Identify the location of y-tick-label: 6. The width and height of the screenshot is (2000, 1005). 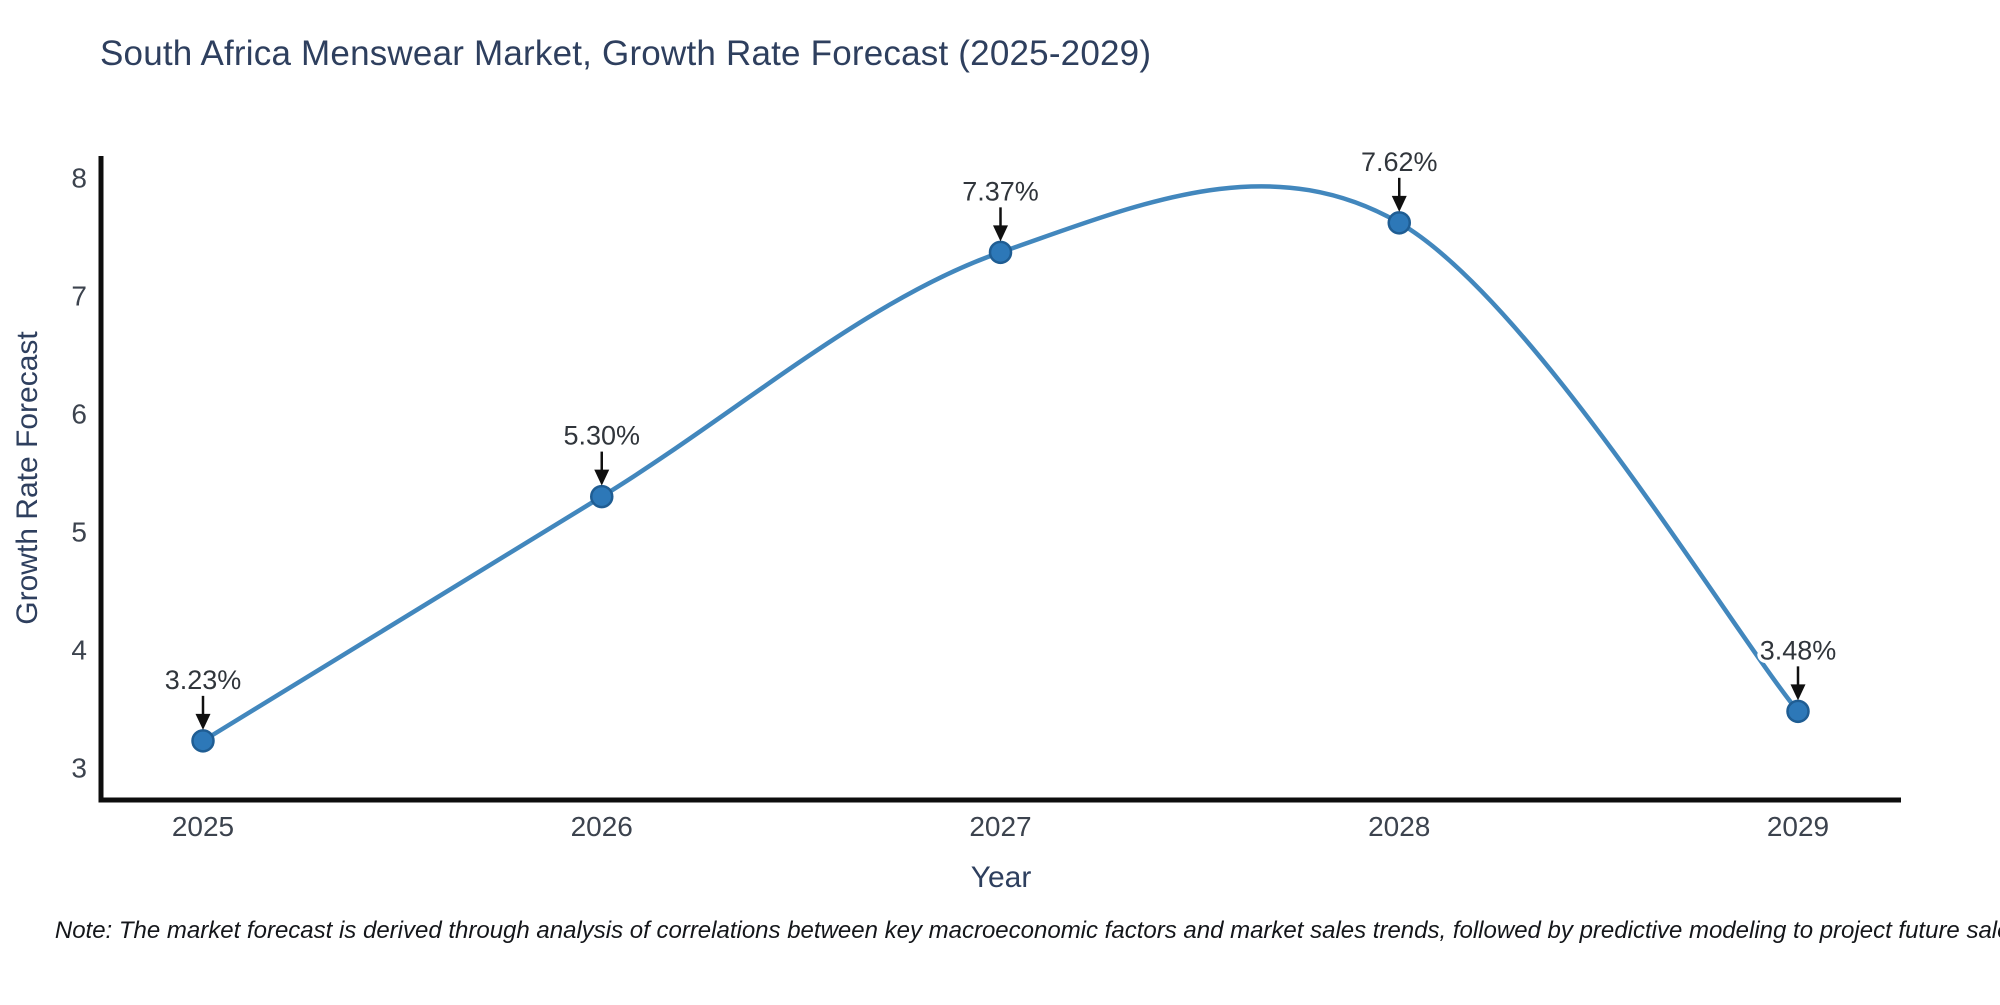
(79, 414).